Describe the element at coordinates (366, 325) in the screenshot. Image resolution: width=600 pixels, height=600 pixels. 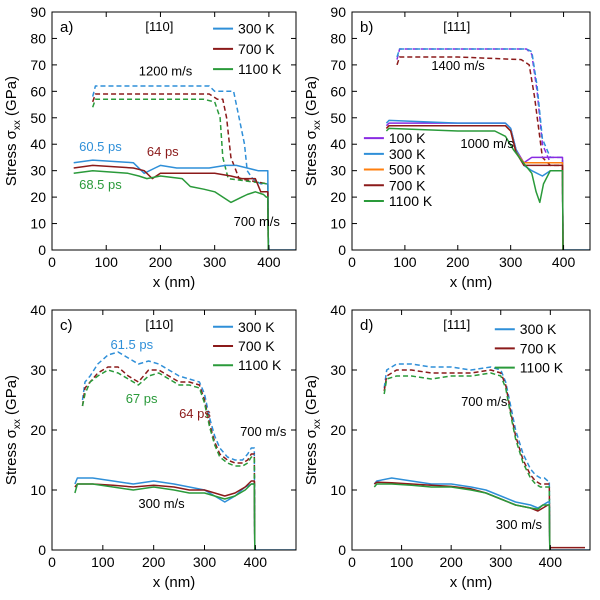
I see `panel-label: d)` at that location.